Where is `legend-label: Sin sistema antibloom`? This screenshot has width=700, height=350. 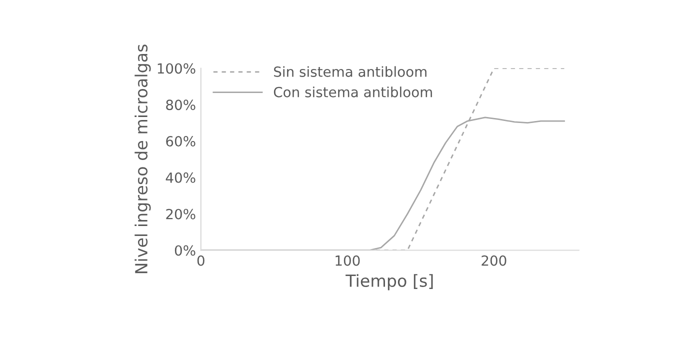 legend-label: Sin sistema antibloom is located at coordinates (350, 71).